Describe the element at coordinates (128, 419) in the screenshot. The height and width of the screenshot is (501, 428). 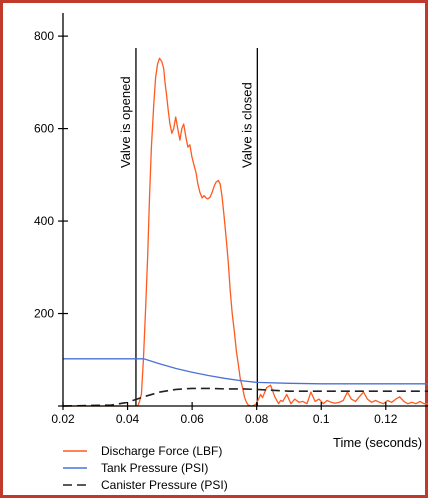
I see `x-tick-label: 0.04` at that location.